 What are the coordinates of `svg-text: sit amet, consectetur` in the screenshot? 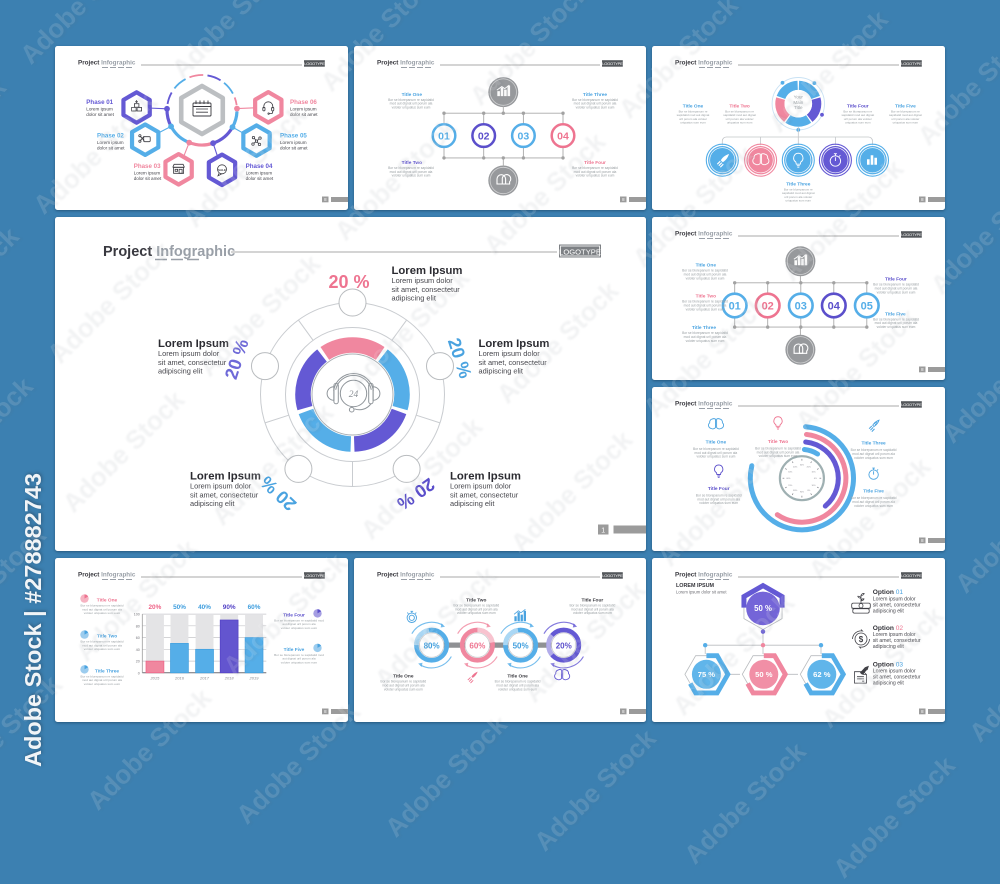 It's located at (224, 494).